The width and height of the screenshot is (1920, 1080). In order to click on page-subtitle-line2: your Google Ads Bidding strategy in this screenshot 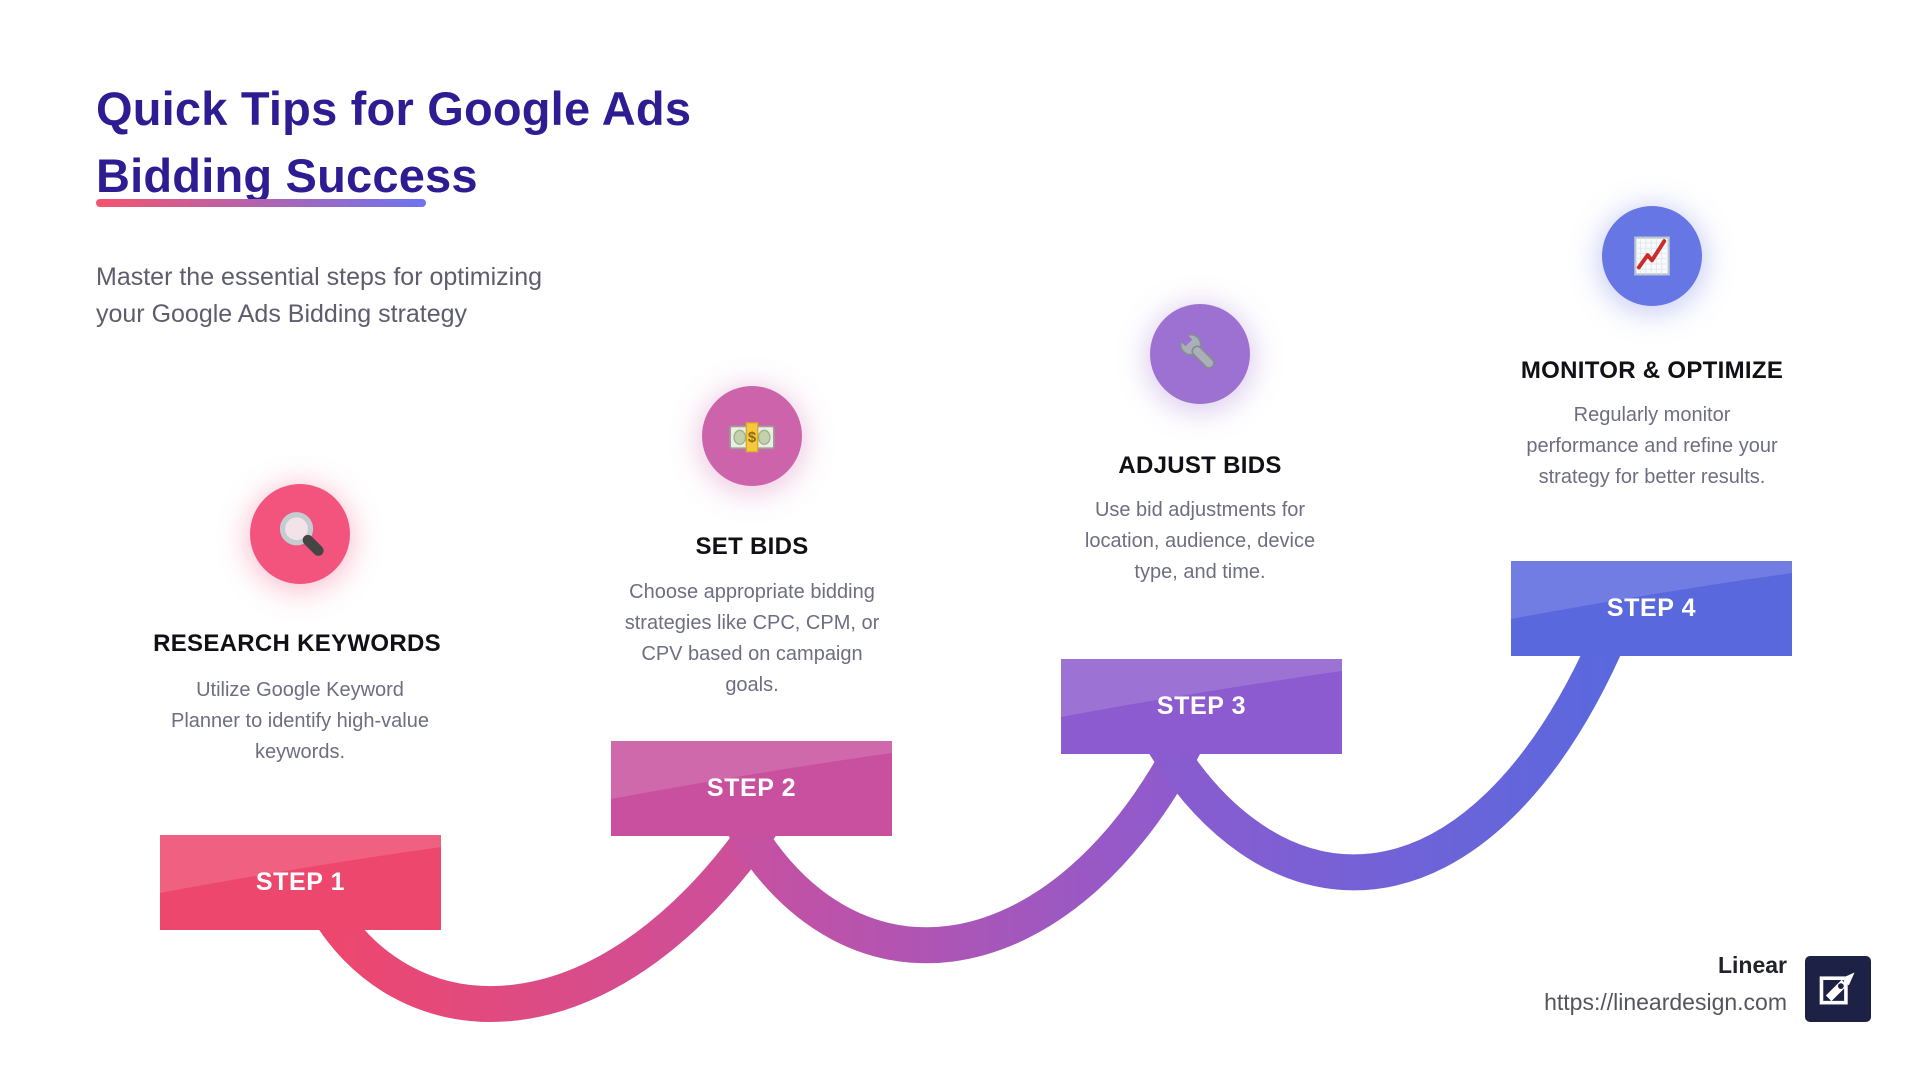, I will do `click(282, 314)`.